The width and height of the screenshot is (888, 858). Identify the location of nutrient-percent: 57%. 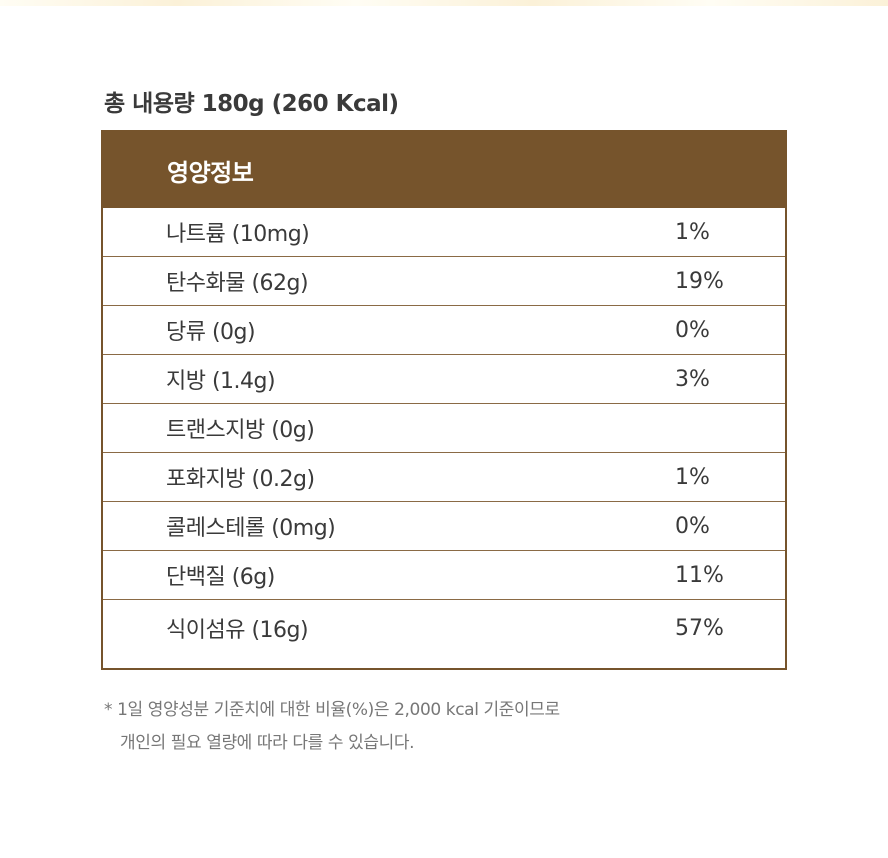
(699, 628).